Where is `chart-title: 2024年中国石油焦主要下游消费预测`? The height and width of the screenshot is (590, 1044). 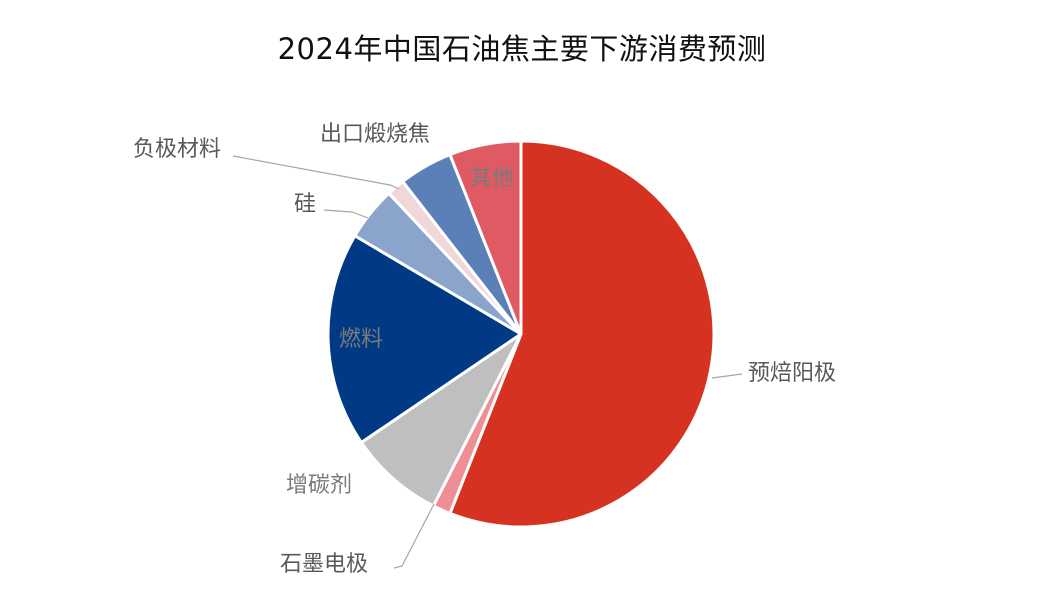
chart-title: 2024年中国石油焦主要下游消费预测 is located at coordinates (522, 49).